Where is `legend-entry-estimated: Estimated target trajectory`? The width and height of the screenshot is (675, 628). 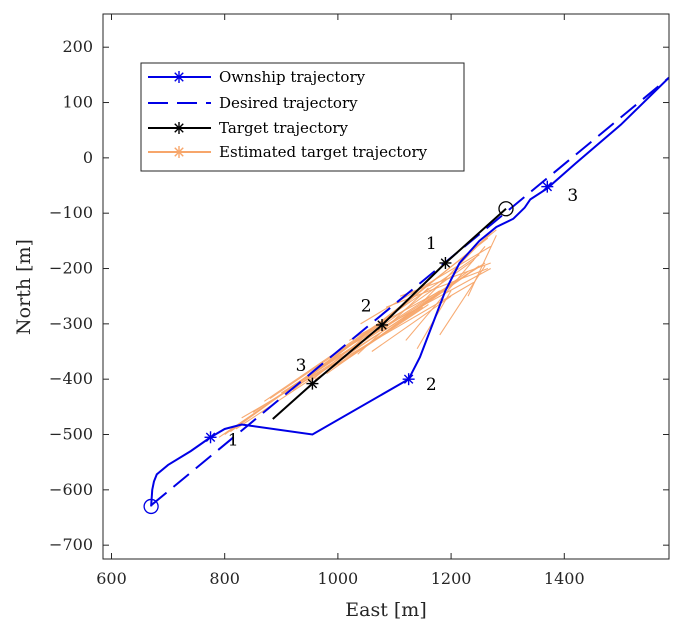 legend-entry-estimated: Estimated target trajectory is located at coordinates (288, 152).